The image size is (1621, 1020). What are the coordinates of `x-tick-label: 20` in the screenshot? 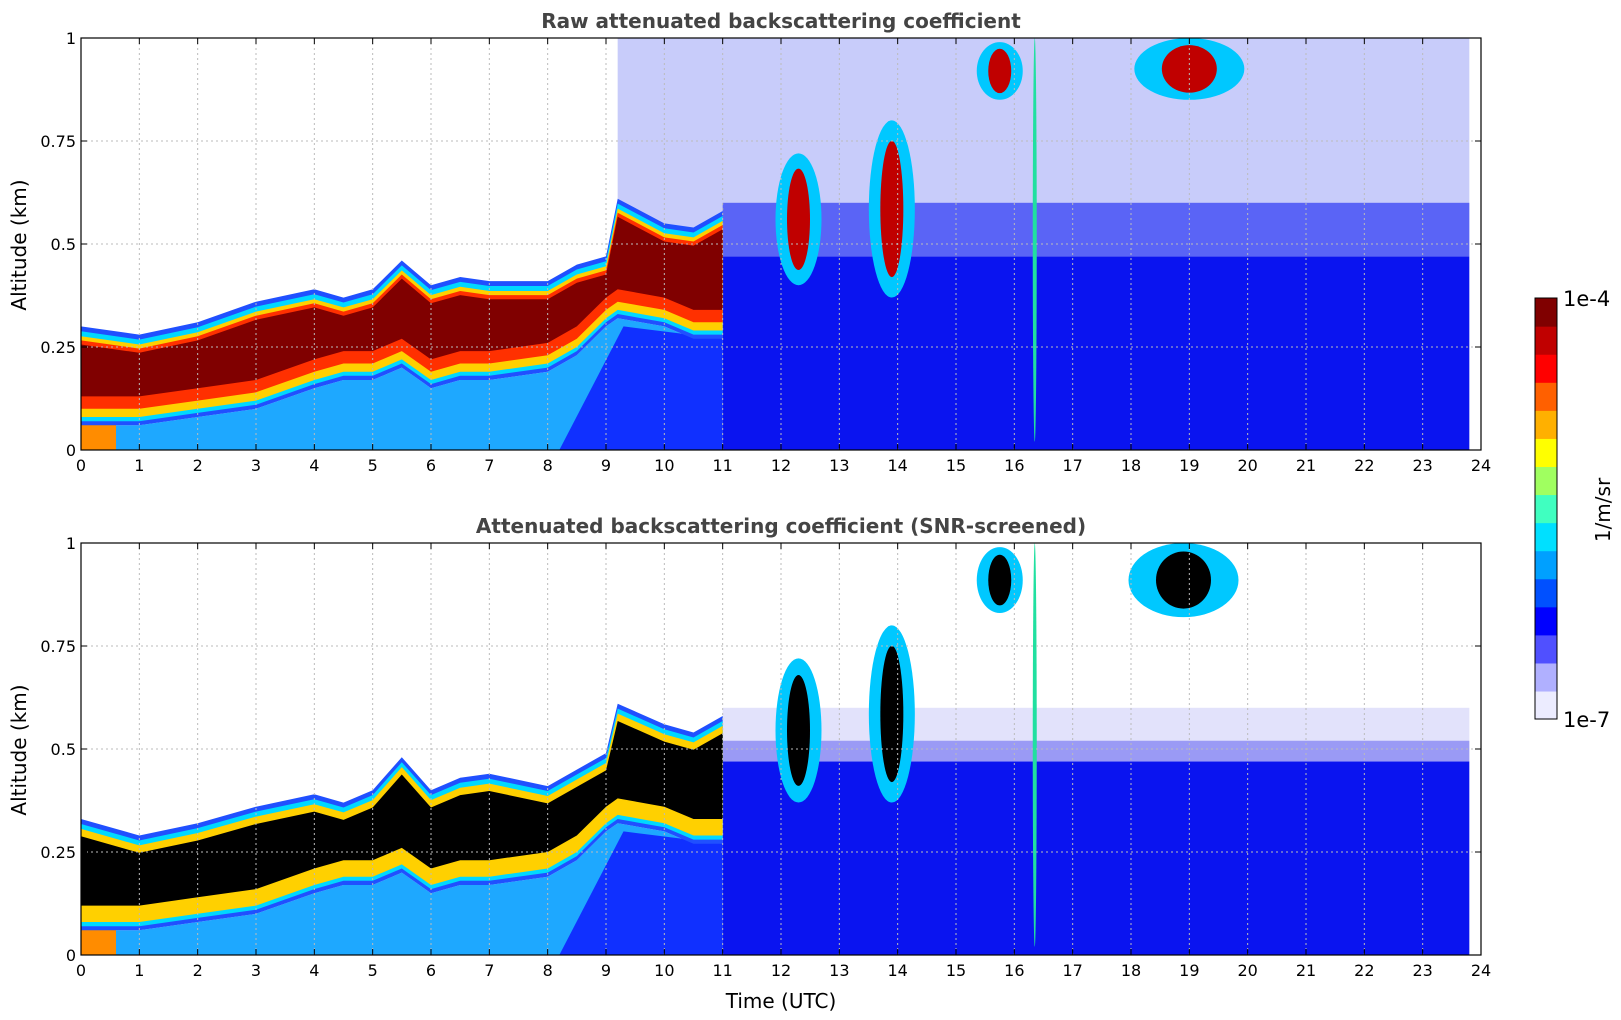 It's located at (1247, 970).